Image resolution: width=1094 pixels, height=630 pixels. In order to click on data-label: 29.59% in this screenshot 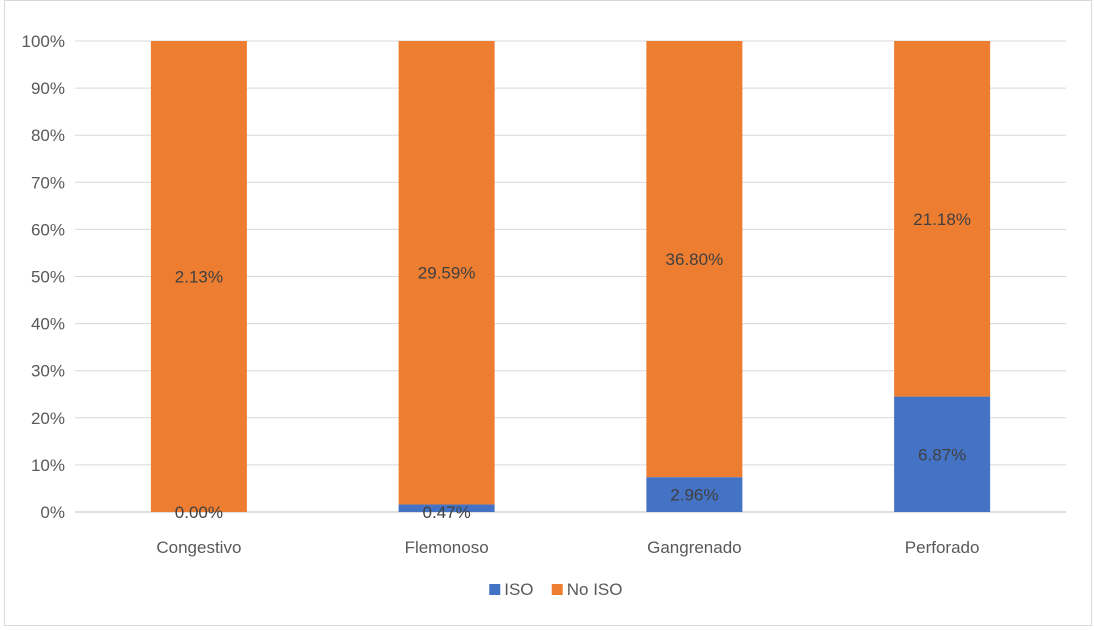, I will do `click(447, 273)`.